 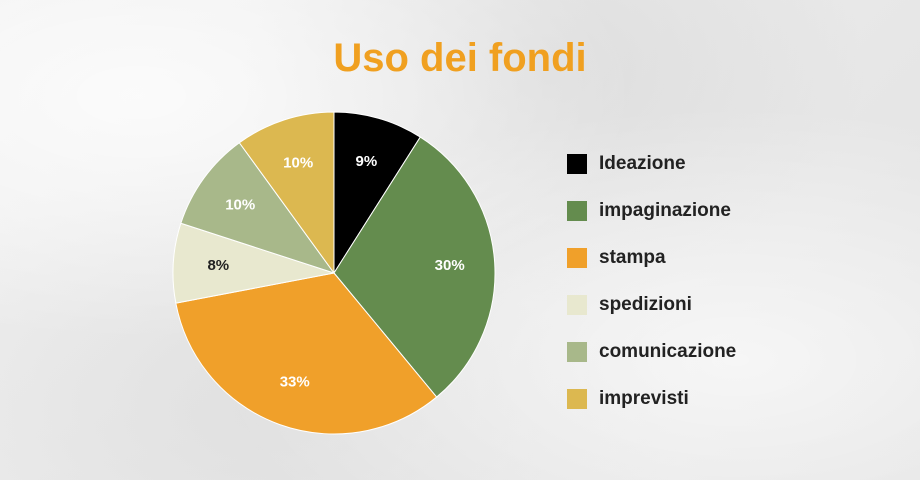 I want to click on legend-label: spedizioni, so click(x=645, y=304).